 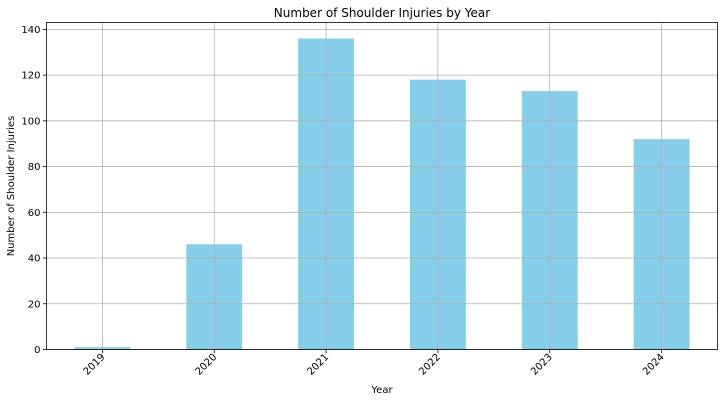 What do you see at coordinates (95, 365) in the screenshot?
I see `x-tick-label: 2019` at bounding box center [95, 365].